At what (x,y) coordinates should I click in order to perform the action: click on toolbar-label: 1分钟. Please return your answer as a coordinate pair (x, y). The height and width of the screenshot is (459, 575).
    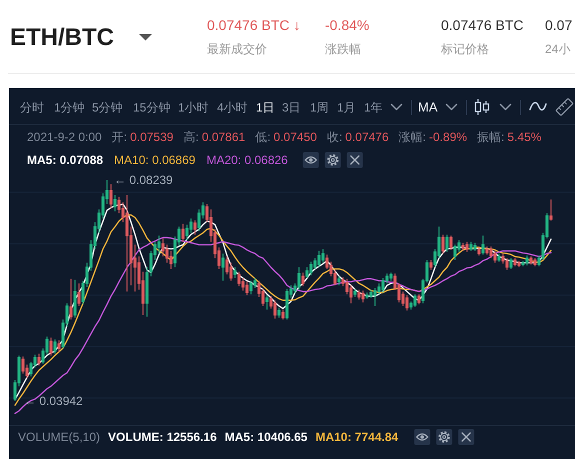
    Looking at the image, I should click on (69, 107).